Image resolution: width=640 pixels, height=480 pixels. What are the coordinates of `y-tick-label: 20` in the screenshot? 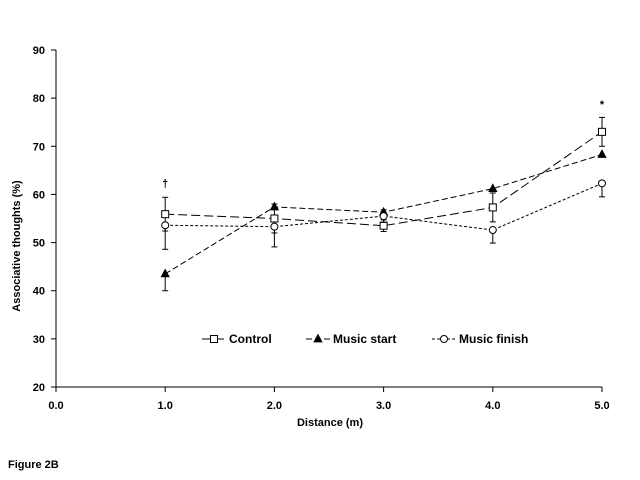 It's located at (39, 388).